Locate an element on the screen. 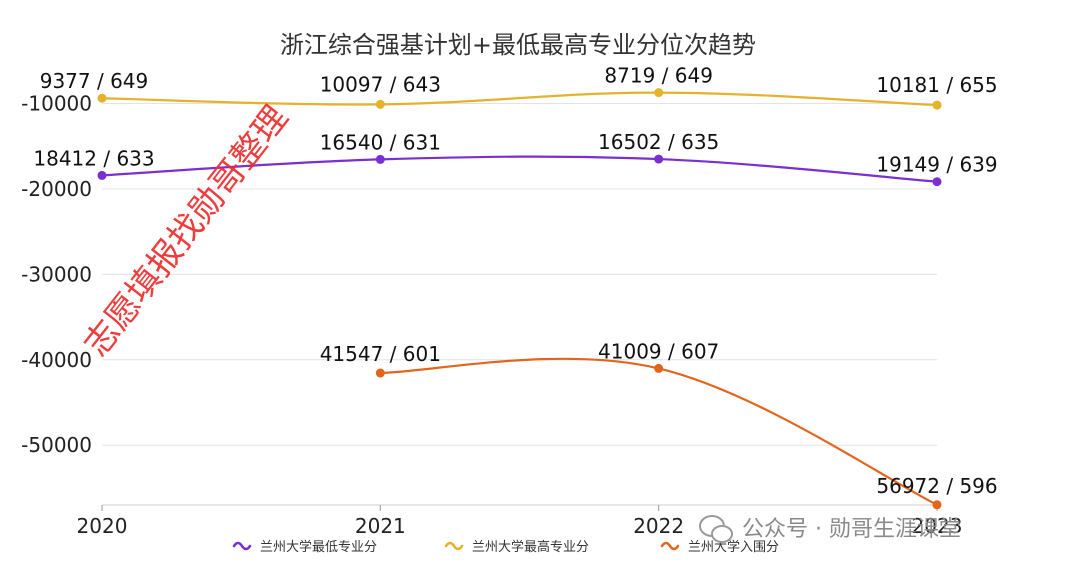 The height and width of the screenshot is (572, 1080). y-tick-label: -20000 is located at coordinates (56, 189).